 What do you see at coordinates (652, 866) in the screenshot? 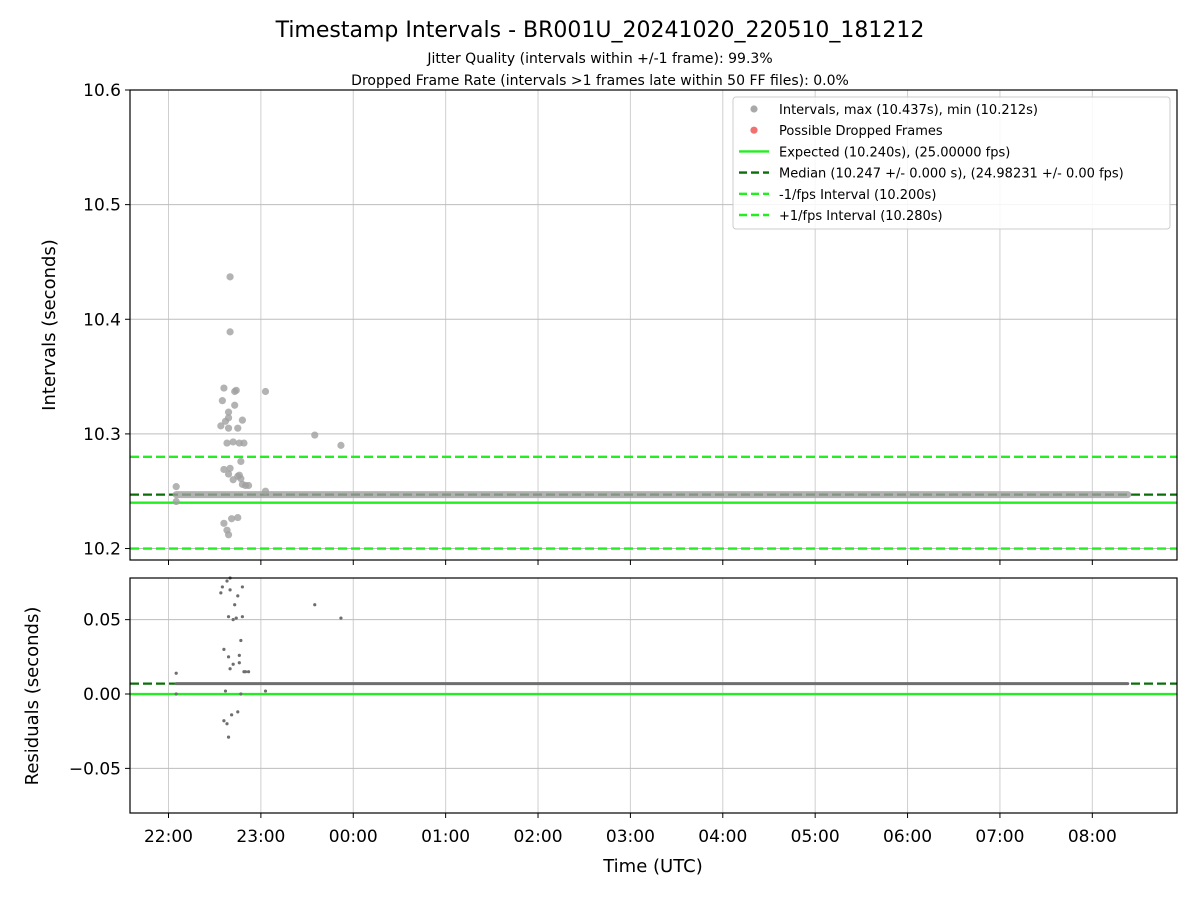
I see `x-axis-label: Time (UTC)` at bounding box center [652, 866].